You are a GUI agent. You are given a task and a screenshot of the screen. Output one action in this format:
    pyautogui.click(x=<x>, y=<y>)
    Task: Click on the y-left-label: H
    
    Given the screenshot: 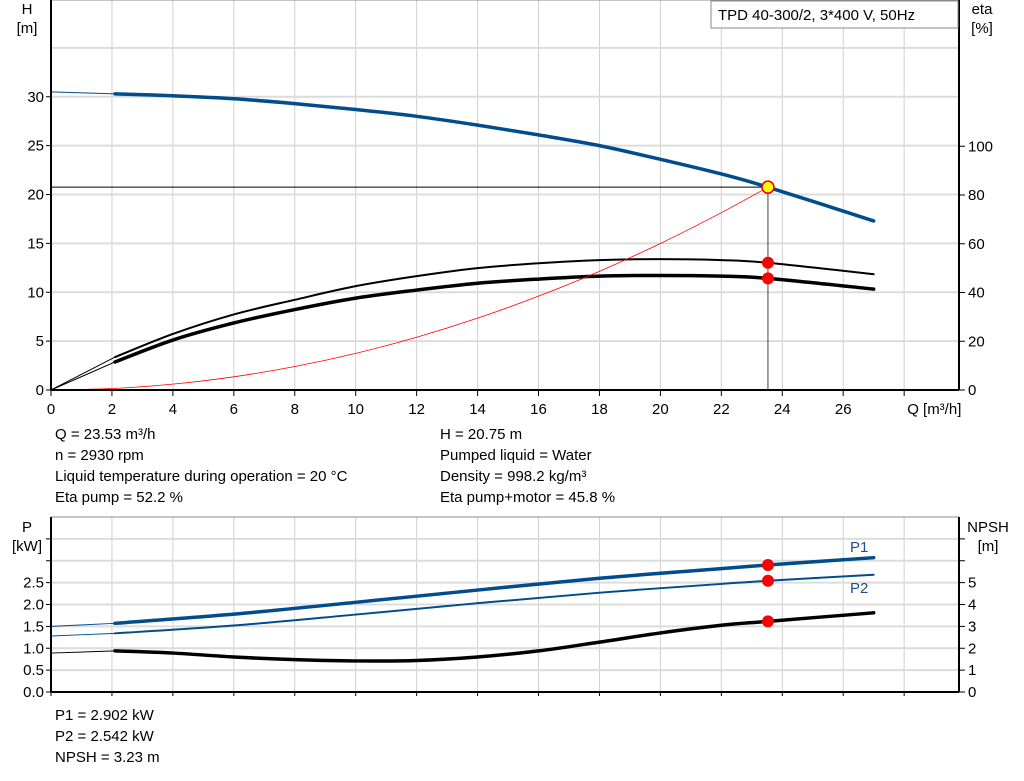 What is the action you would take?
    pyautogui.click(x=27, y=9)
    